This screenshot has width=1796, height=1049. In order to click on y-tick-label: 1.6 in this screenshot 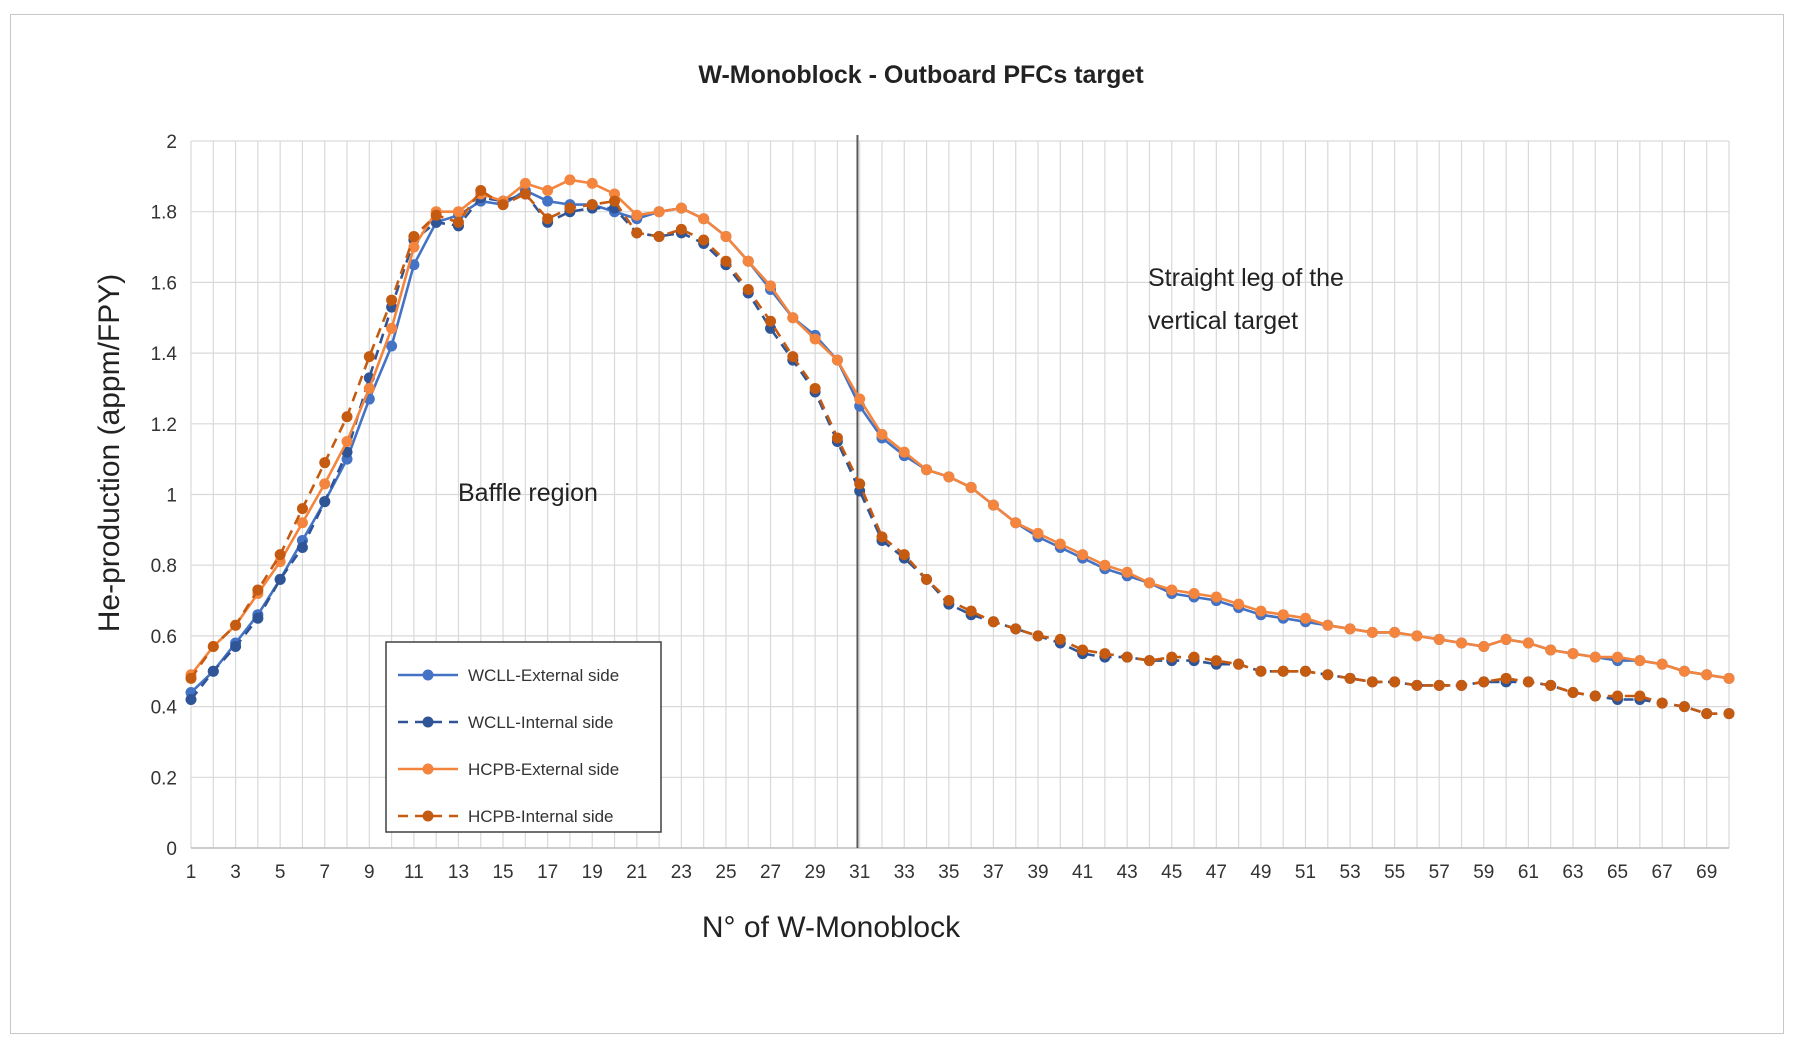, I will do `click(164, 283)`.